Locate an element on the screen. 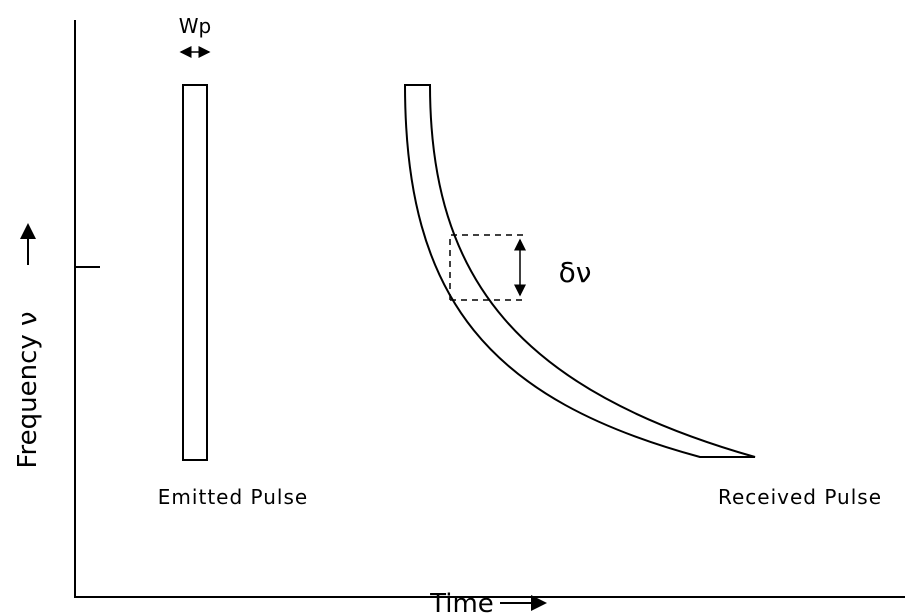  width-label: Wp is located at coordinates (195, 26).